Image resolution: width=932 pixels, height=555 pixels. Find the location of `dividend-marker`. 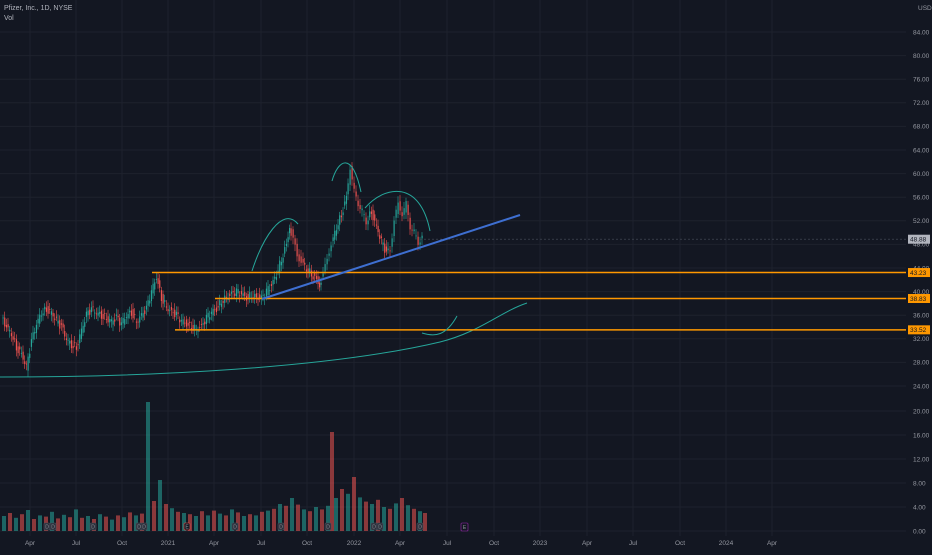

dividend-marker is located at coordinates (53, 526).